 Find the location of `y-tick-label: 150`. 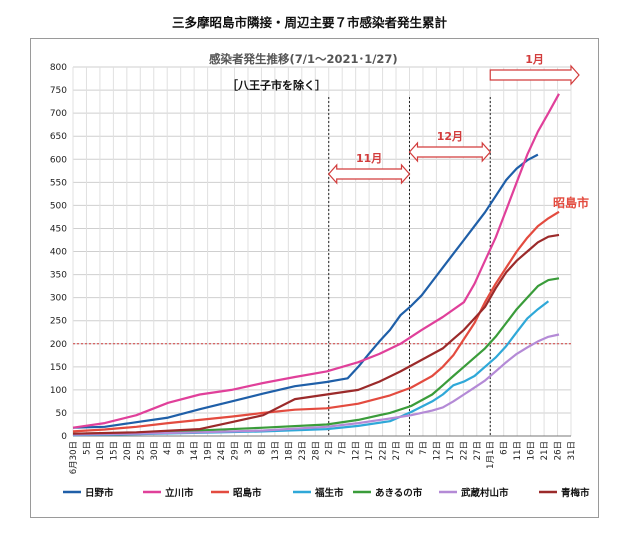

y-tick-label: 150 is located at coordinates (58, 368).